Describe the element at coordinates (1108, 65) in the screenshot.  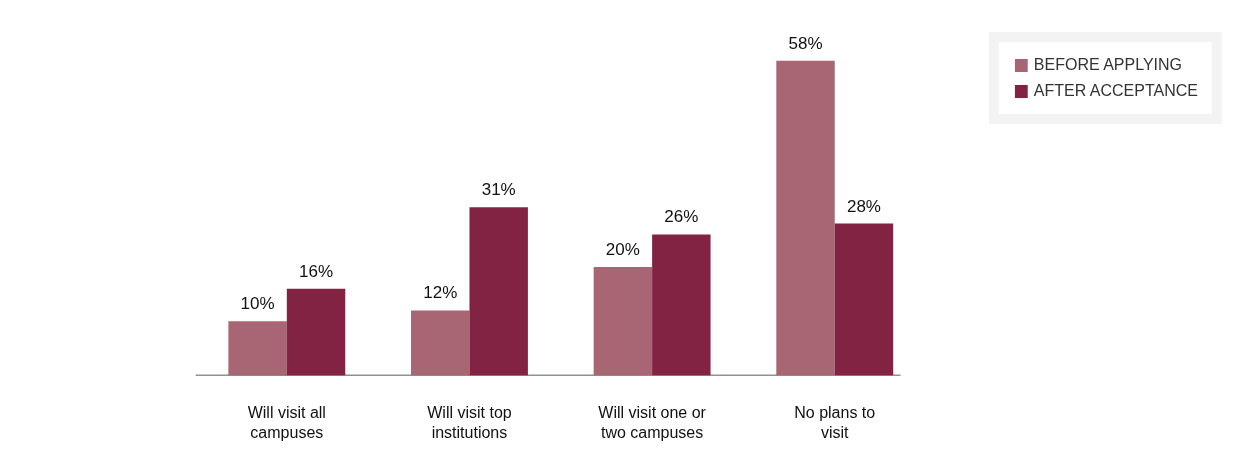
I see `legend-label: BEFORE APPLYING` at that location.